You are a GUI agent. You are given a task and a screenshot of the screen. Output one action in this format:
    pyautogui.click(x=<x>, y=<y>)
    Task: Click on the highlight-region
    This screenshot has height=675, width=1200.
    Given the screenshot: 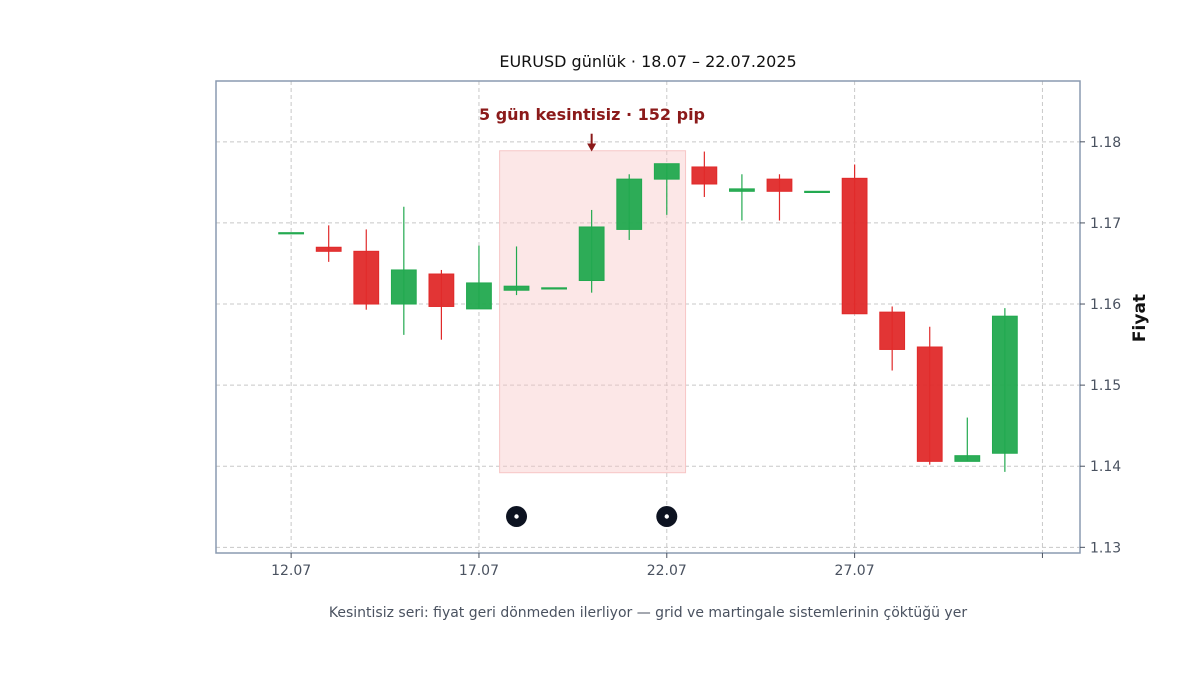 What is the action you would take?
    pyautogui.click(x=593, y=312)
    